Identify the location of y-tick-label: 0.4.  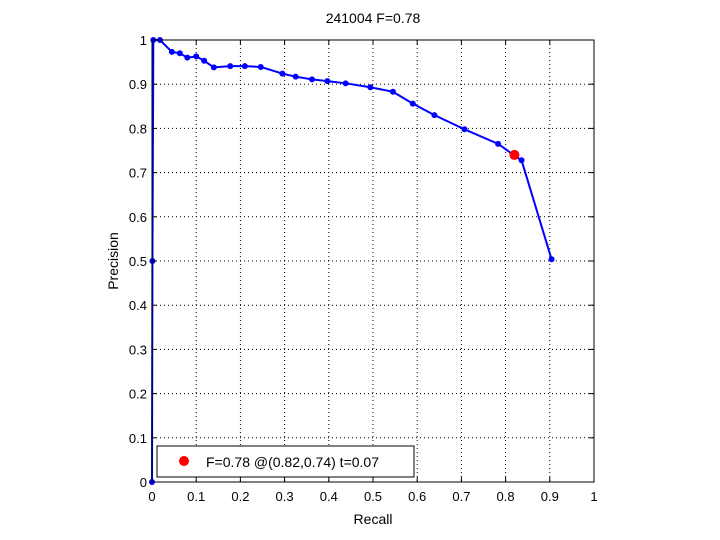
(138, 305).